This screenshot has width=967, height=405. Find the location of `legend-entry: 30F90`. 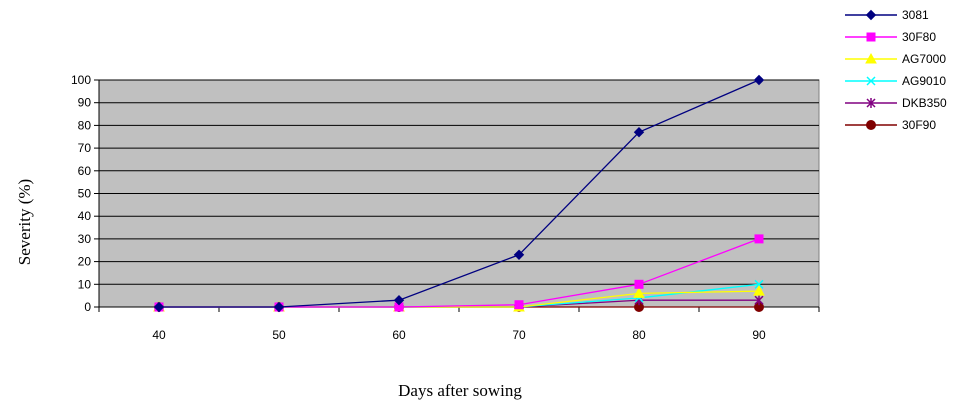

legend-entry: 30F90 is located at coordinates (890, 125).